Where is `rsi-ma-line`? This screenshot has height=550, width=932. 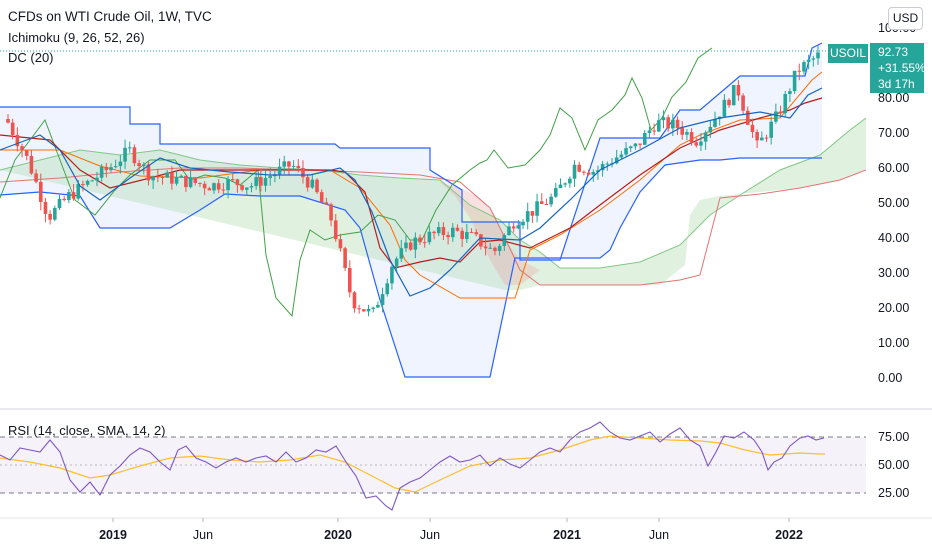
rsi-ma-line is located at coordinates (412, 464).